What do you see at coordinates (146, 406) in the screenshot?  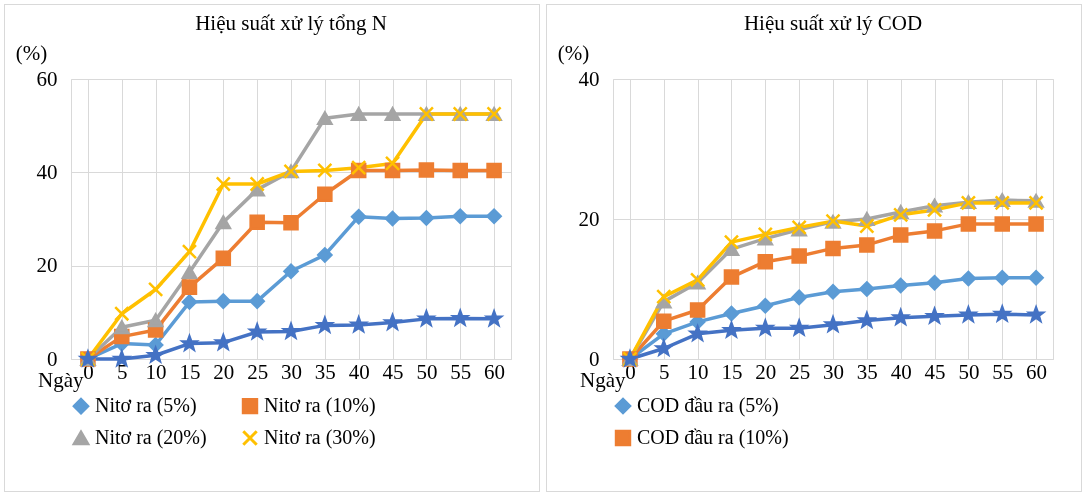 I see `legend-label: Nitơ ra (5%)` at bounding box center [146, 406].